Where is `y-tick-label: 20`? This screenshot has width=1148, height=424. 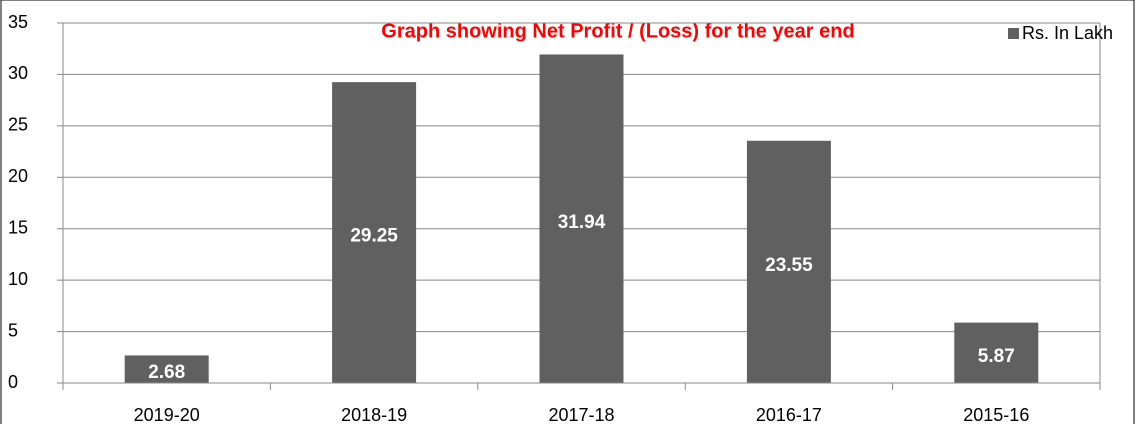
y-tick-label: 20 is located at coordinates (18, 176).